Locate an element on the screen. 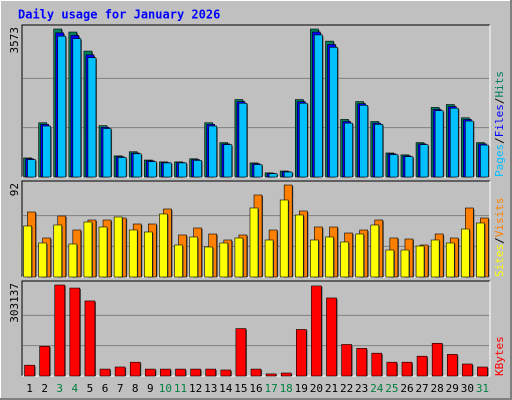 The height and width of the screenshot is (400, 512). legend-entry: Pages is located at coordinates (499, 160).